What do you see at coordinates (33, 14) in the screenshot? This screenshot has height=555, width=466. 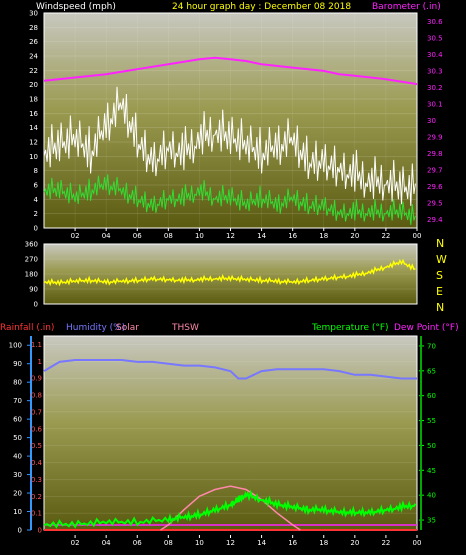 I see `wind-y-tick-label: 30` at bounding box center [33, 14].